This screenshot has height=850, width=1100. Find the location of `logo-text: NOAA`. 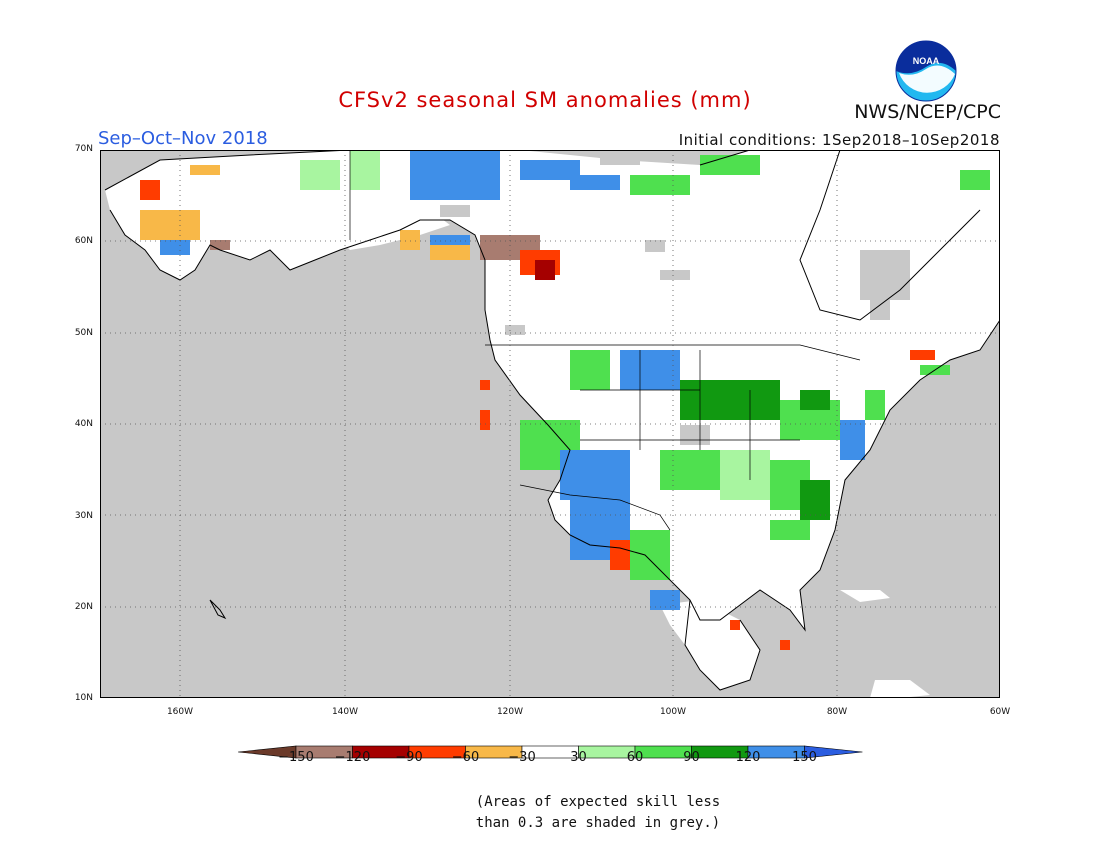

logo-text: NOAA is located at coordinates (926, 61).